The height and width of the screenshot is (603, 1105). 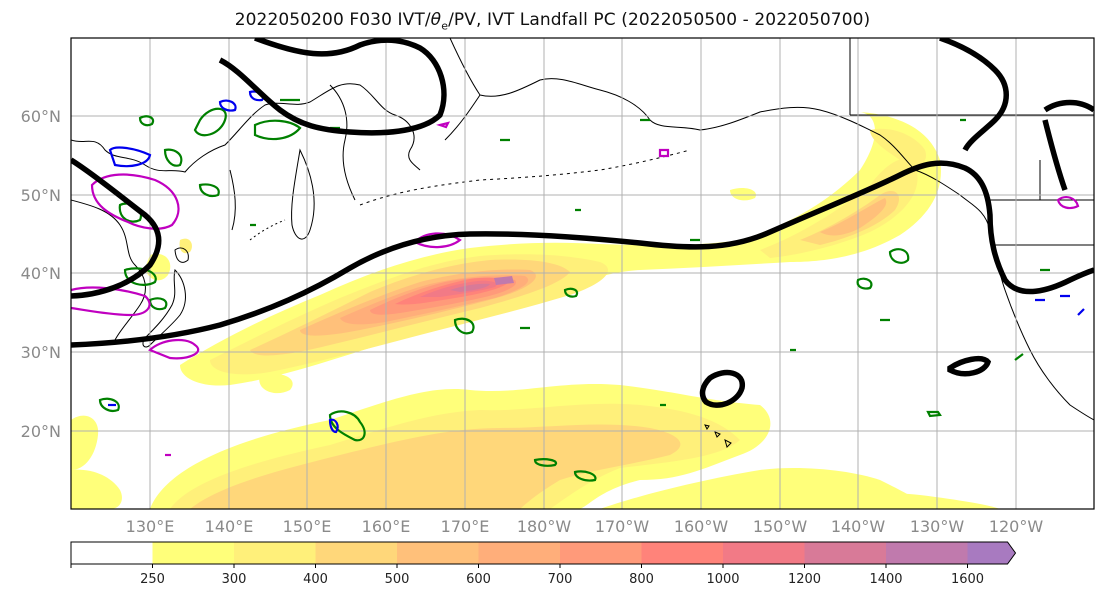 I want to click on lat-label: 30°N, so click(x=41, y=352).